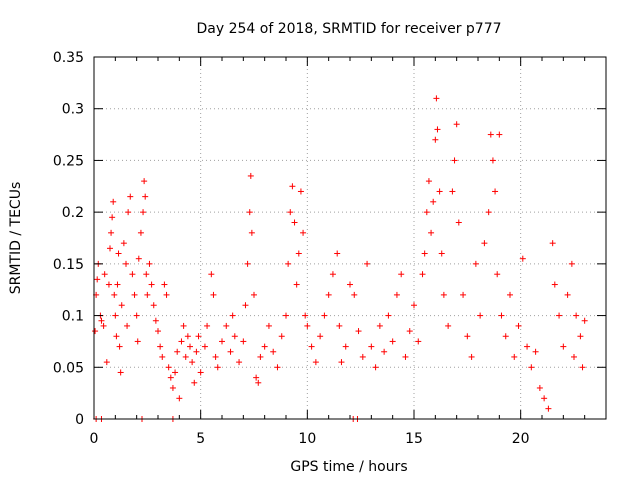  I want to click on x-tick-label: 10, so click(307, 439).